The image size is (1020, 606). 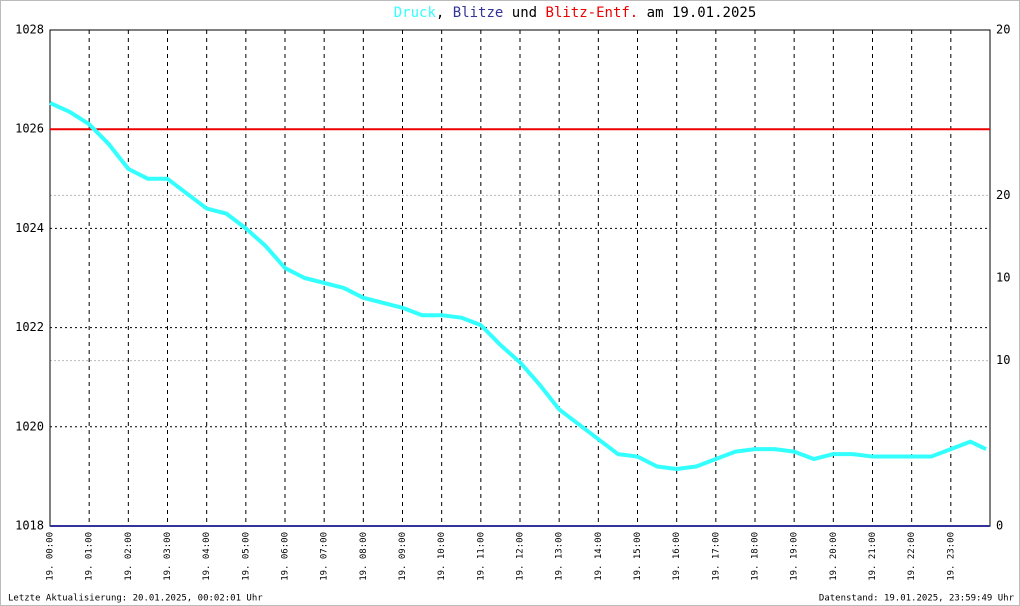 I want to click on y2-tick-label: 0, so click(x=999, y=526).